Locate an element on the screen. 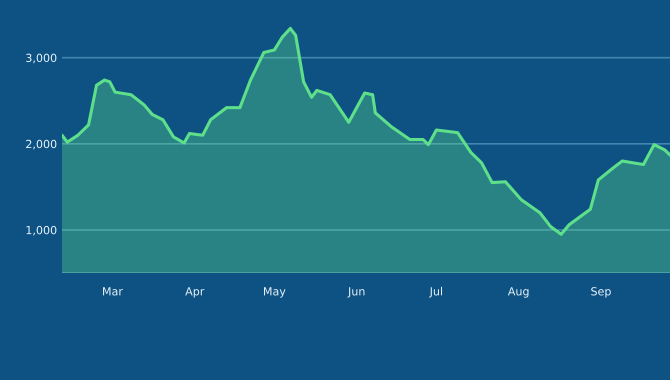 This screenshot has height=380, width=670. x-tick-label: Sep is located at coordinates (601, 292).